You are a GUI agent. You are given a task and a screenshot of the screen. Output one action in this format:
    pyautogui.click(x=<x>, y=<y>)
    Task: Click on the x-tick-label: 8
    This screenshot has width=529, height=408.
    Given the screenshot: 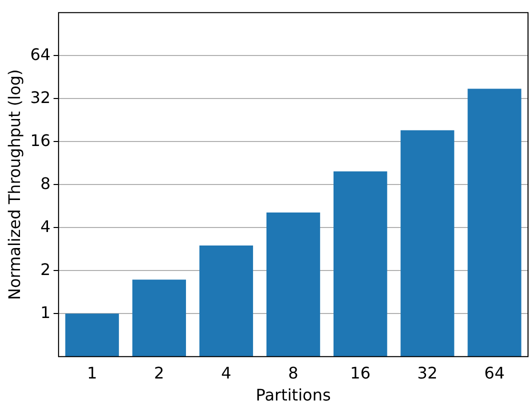 What is the action you would take?
    pyautogui.click(x=293, y=372)
    